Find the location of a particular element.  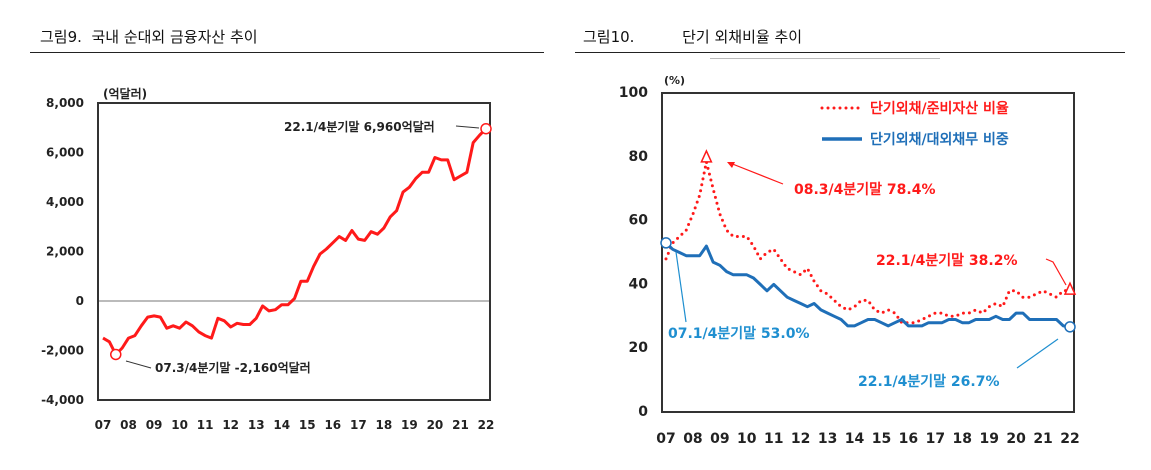

y-tick-label: -4,000 is located at coordinates (62, 400).